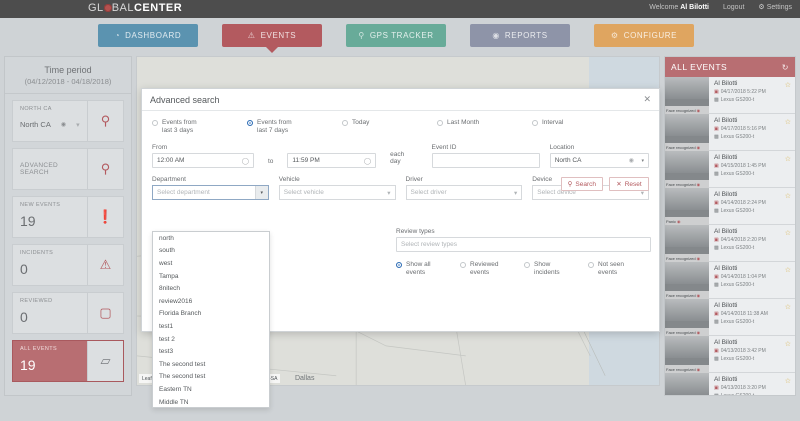 This screenshot has height=421, width=800. What do you see at coordinates (210, 193) in the screenshot?
I see `department-select: Select department ▾` at bounding box center [210, 193].